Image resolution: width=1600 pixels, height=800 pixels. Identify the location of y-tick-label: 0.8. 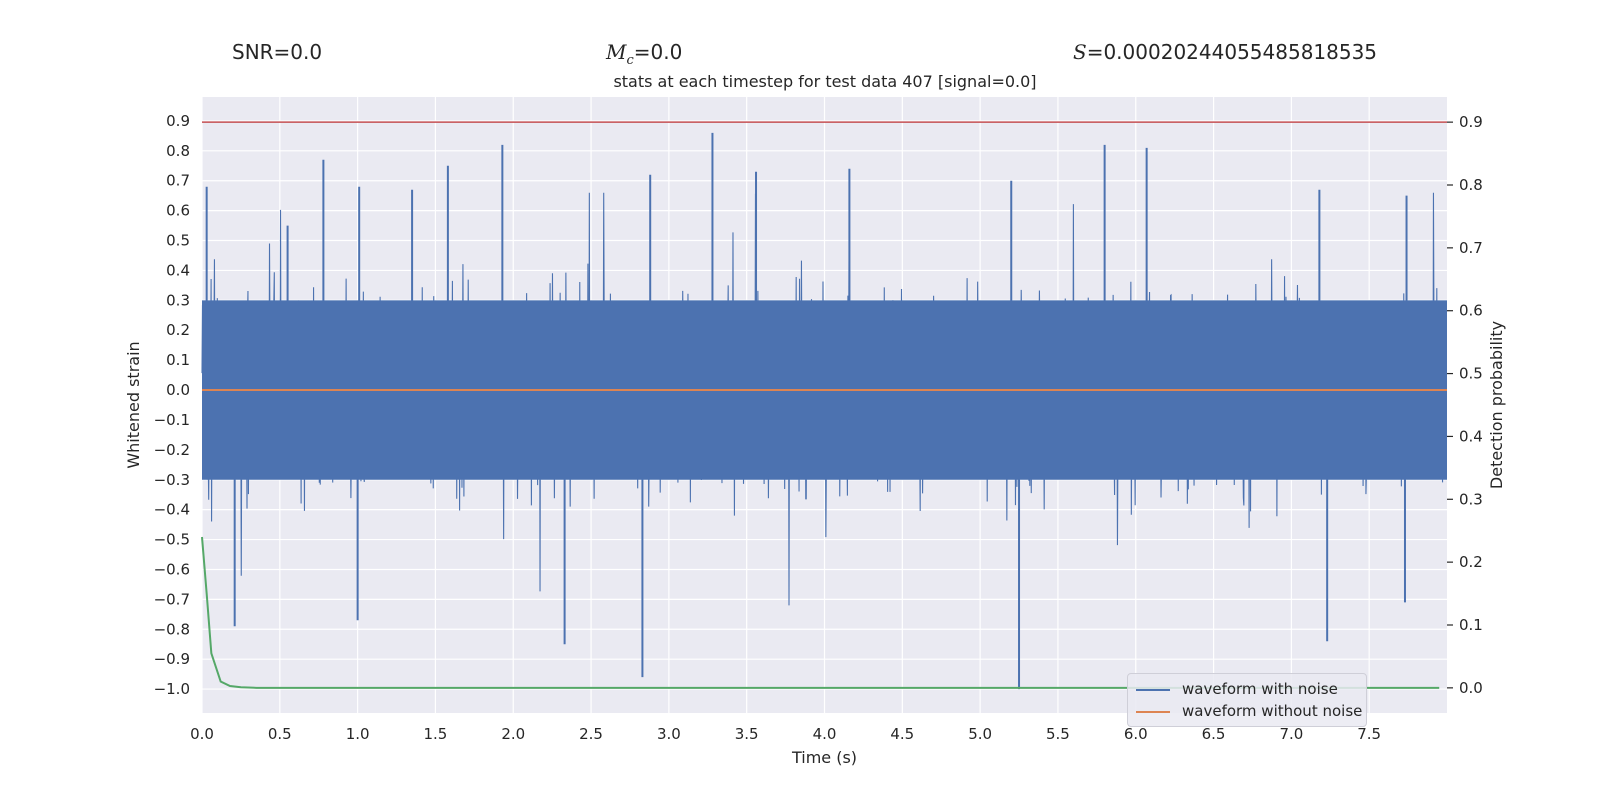
(178, 151).